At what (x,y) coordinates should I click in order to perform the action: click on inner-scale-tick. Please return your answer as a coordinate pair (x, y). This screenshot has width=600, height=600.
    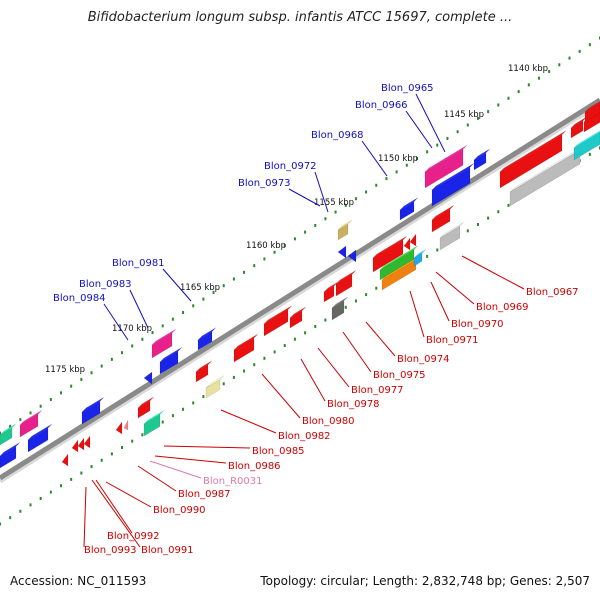
    Looking at the image, I should click on (71, 479).